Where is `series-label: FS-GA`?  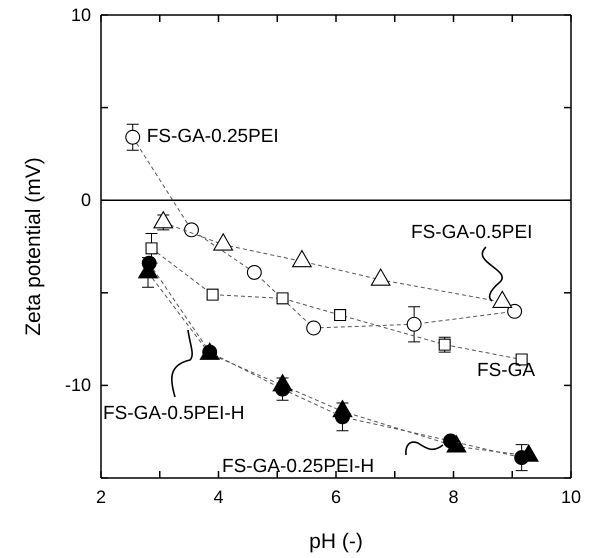 series-label: FS-GA is located at coordinates (506, 371).